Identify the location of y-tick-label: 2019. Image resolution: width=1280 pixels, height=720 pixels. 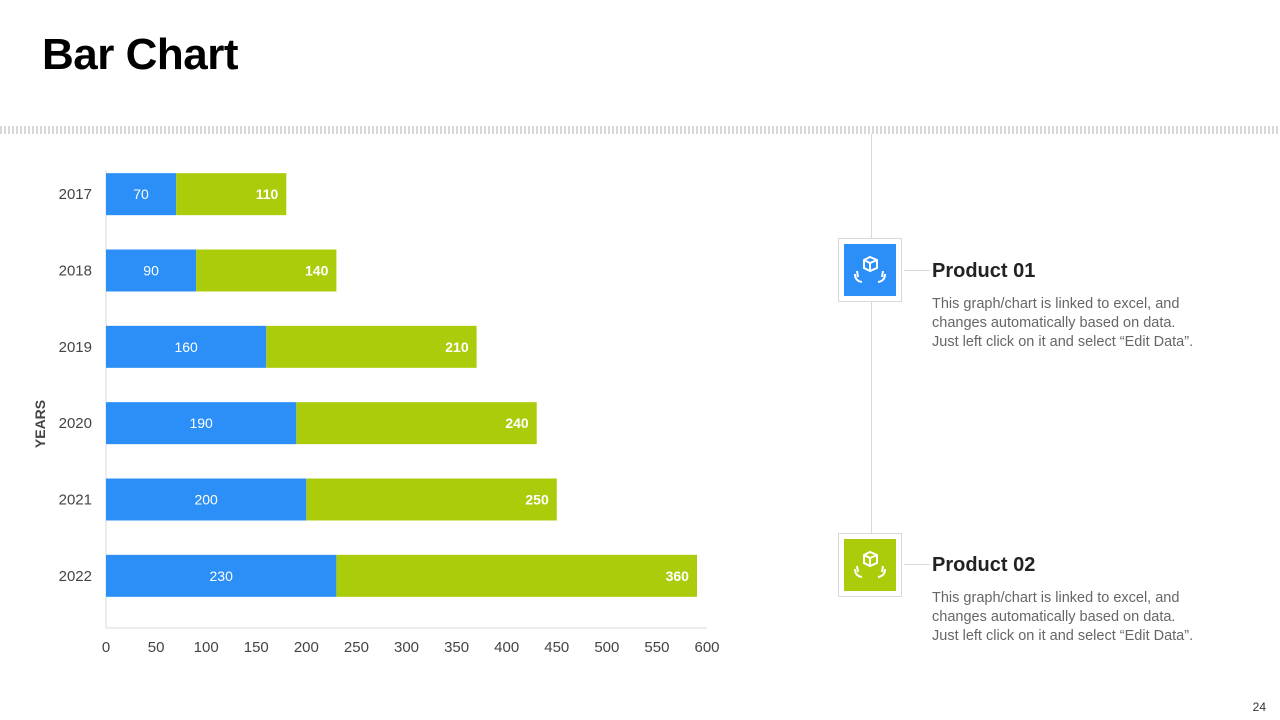
(75, 347).